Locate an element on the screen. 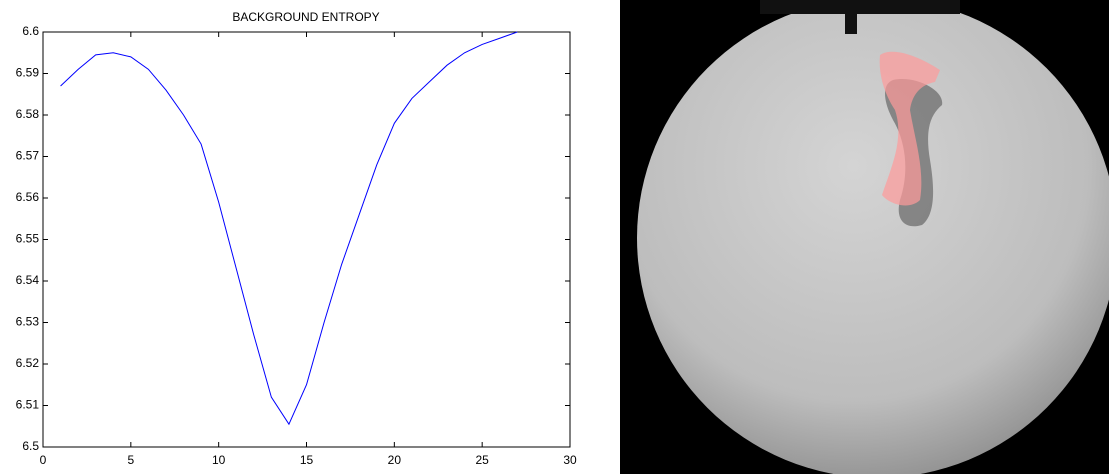 This screenshot has width=1109, height=474. y-tick-label: 6.55 is located at coordinates (28, 239).